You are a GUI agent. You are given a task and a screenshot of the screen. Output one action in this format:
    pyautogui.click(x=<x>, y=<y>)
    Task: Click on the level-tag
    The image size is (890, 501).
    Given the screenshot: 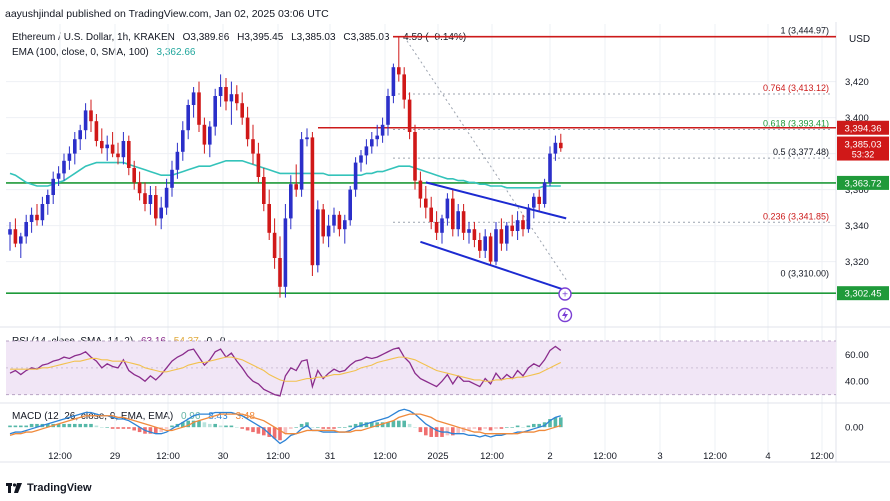 What is the action you would take?
    pyautogui.click(x=863, y=293)
    